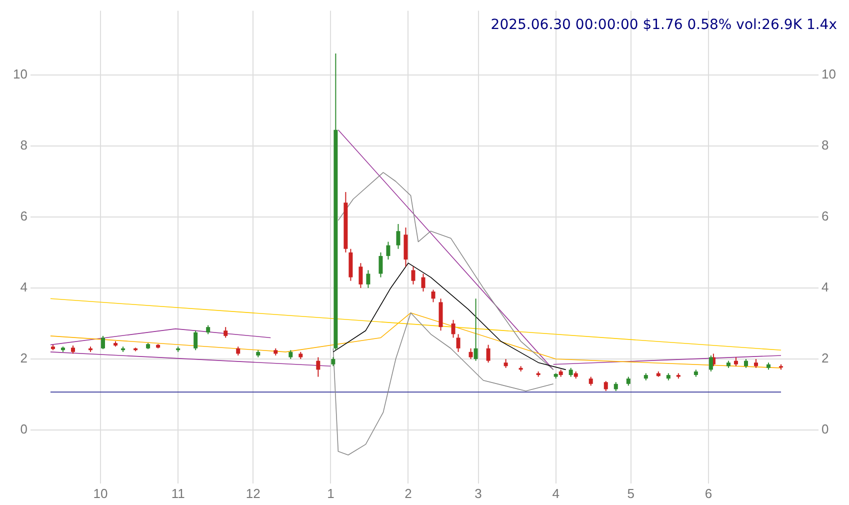  What do you see at coordinates (24, 144) in the screenshot?
I see `y-tick-label: 8` at bounding box center [24, 144].